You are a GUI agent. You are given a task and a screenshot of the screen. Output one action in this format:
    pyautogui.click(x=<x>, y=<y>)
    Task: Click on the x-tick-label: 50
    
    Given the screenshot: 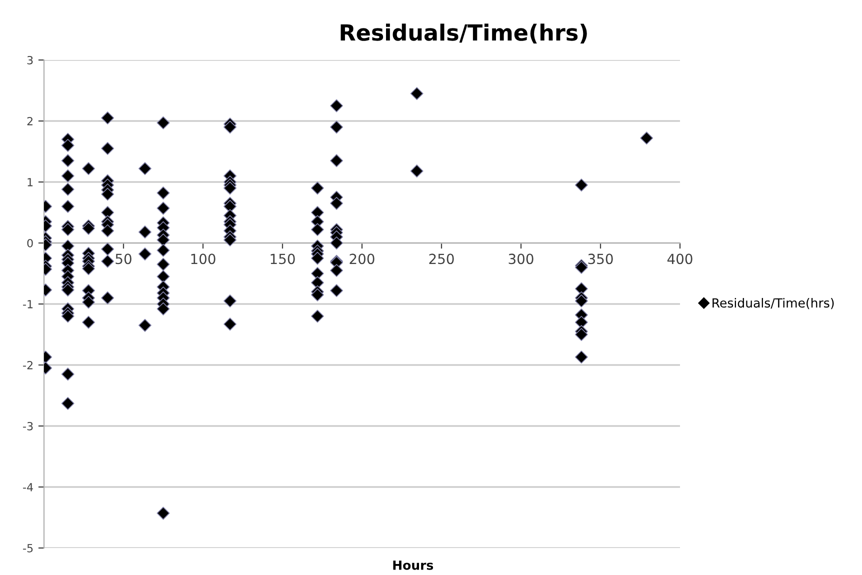 What is the action you would take?
    pyautogui.click(x=124, y=259)
    